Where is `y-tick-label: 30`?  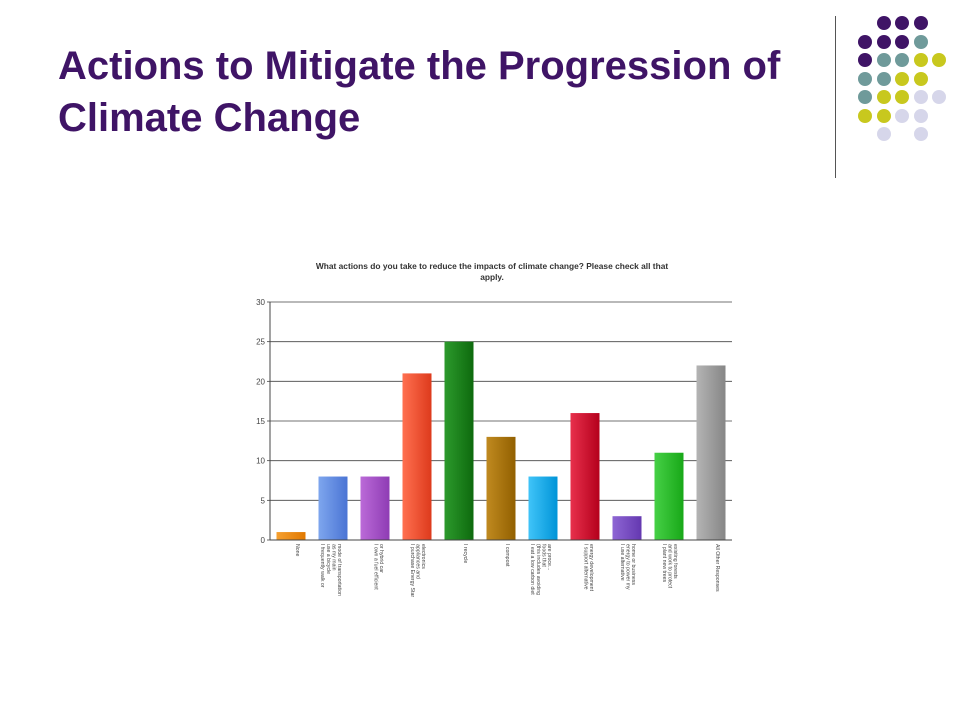 y-tick-label: 30 is located at coordinates (260, 302).